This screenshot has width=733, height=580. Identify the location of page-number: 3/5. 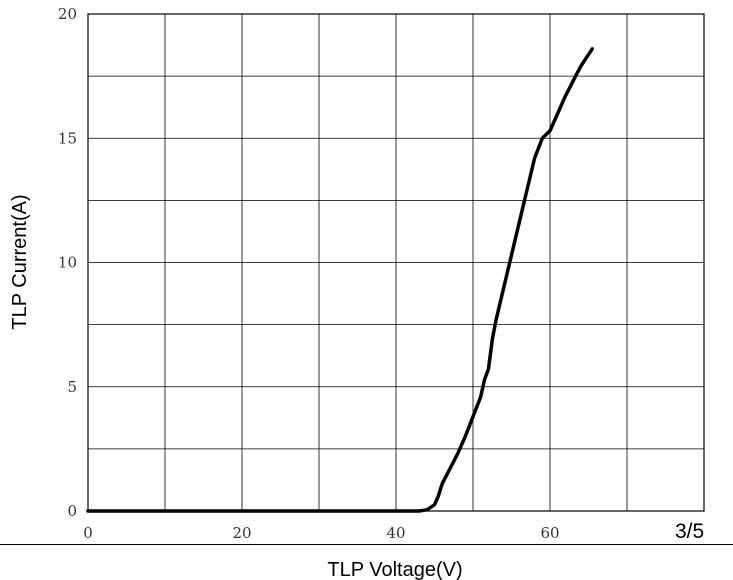
(690, 531).